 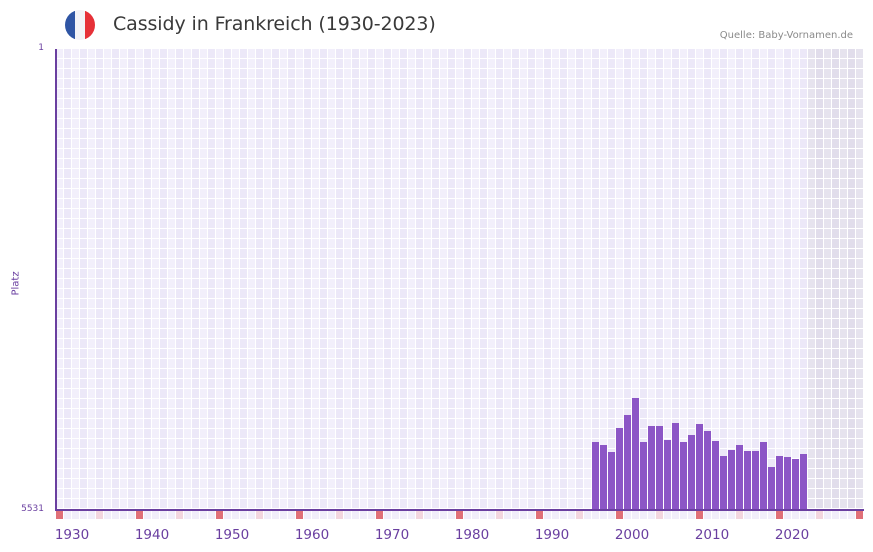 I want to click on bar-2018, so click(x=779, y=482).